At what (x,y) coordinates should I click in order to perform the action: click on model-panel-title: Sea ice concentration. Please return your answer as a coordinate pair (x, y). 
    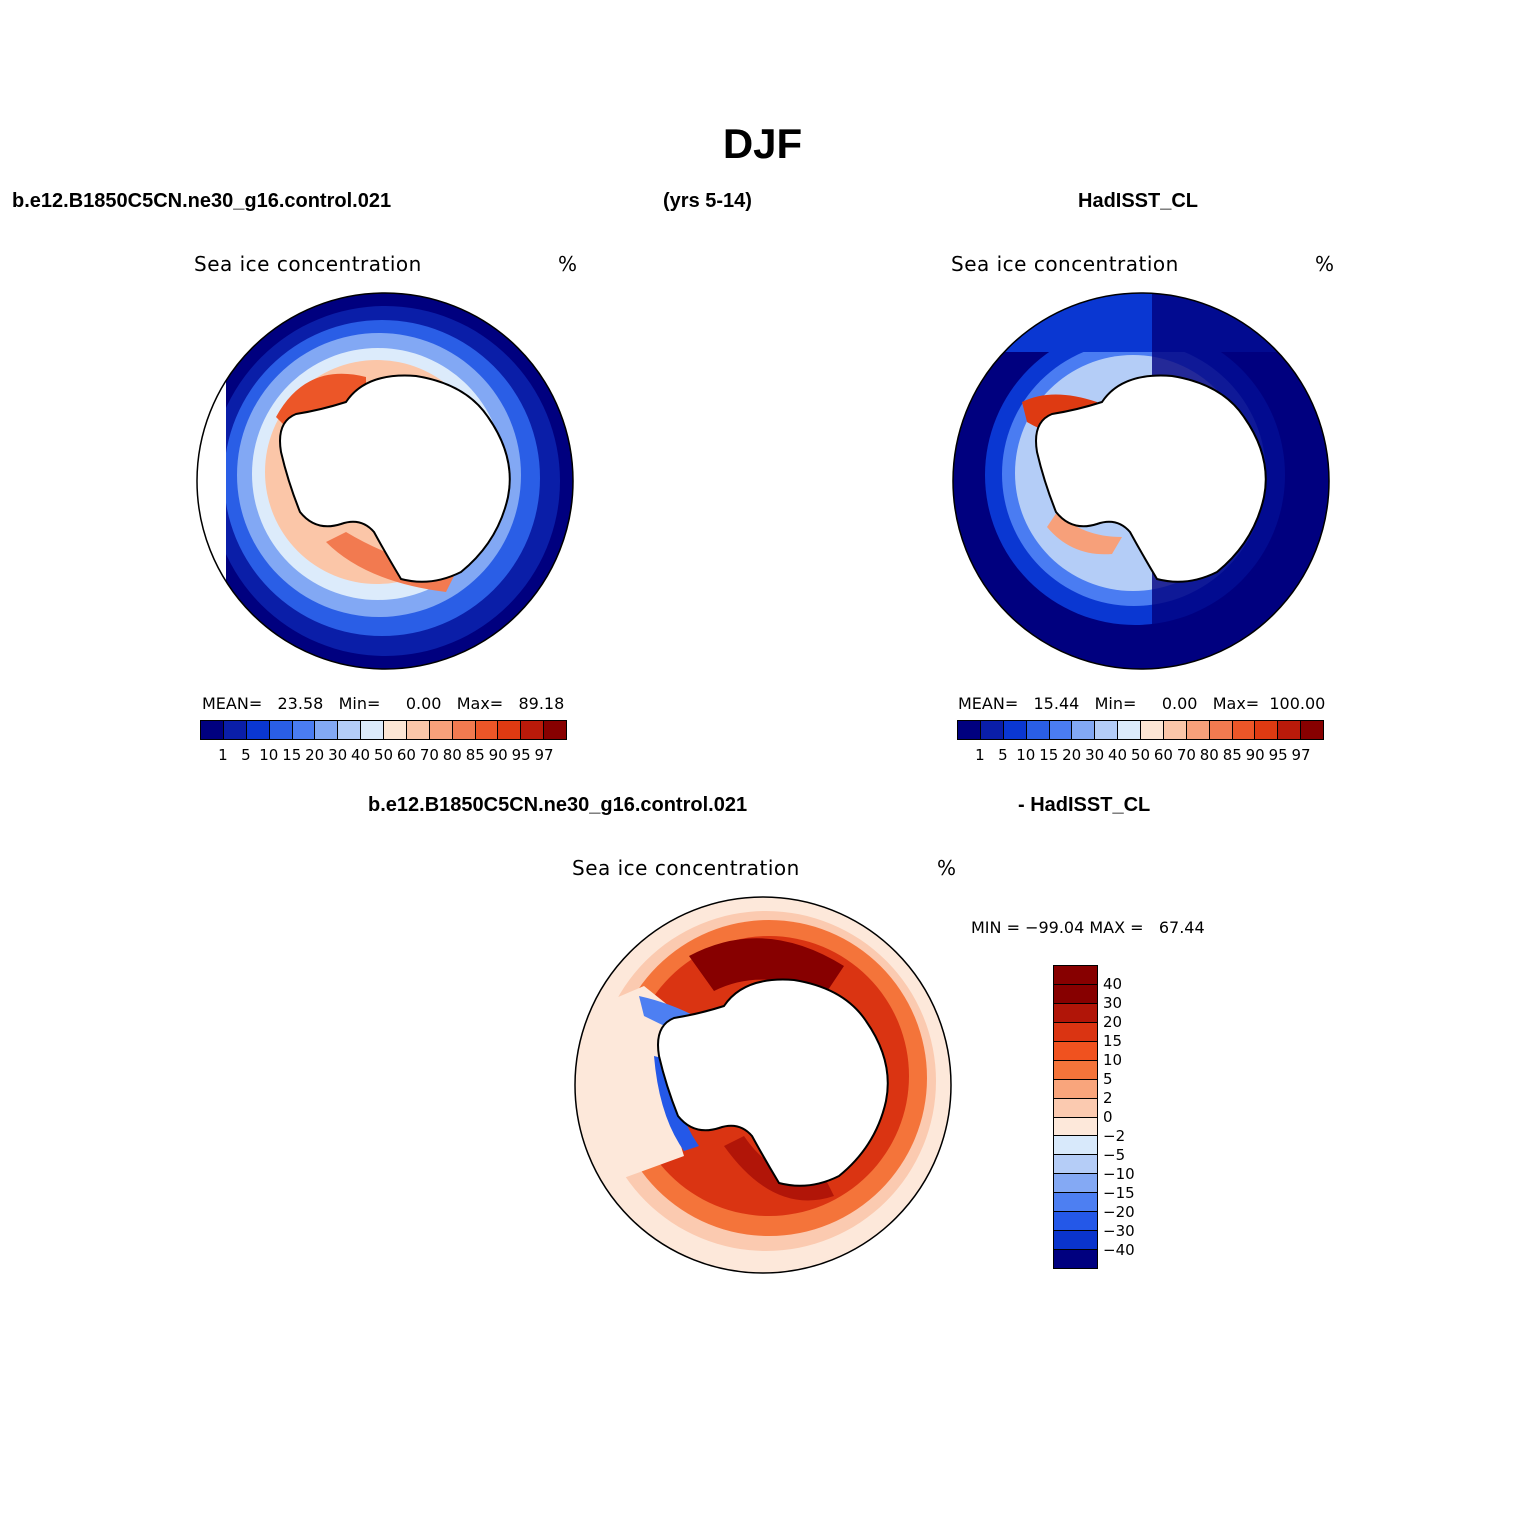
    Looking at the image, I should click on (308, 264).